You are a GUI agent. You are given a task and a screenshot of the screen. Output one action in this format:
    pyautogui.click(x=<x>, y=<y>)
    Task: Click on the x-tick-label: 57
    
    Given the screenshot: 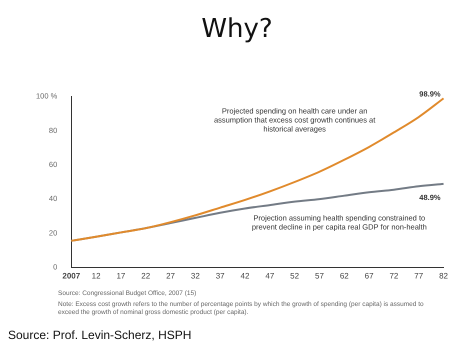 What is the action you would take?
    pyautogui.click(x=319, y=276)
    